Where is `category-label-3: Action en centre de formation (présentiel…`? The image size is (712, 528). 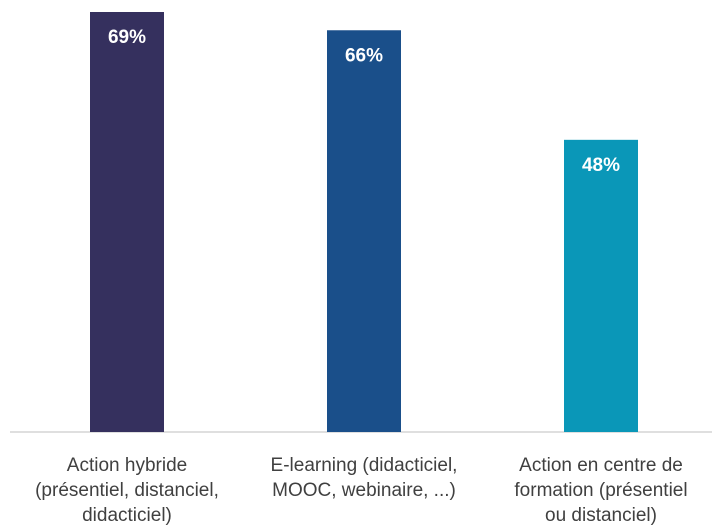
category-label-3: Action en centre de formation (présentiel… is located at coordinates (600, 490).